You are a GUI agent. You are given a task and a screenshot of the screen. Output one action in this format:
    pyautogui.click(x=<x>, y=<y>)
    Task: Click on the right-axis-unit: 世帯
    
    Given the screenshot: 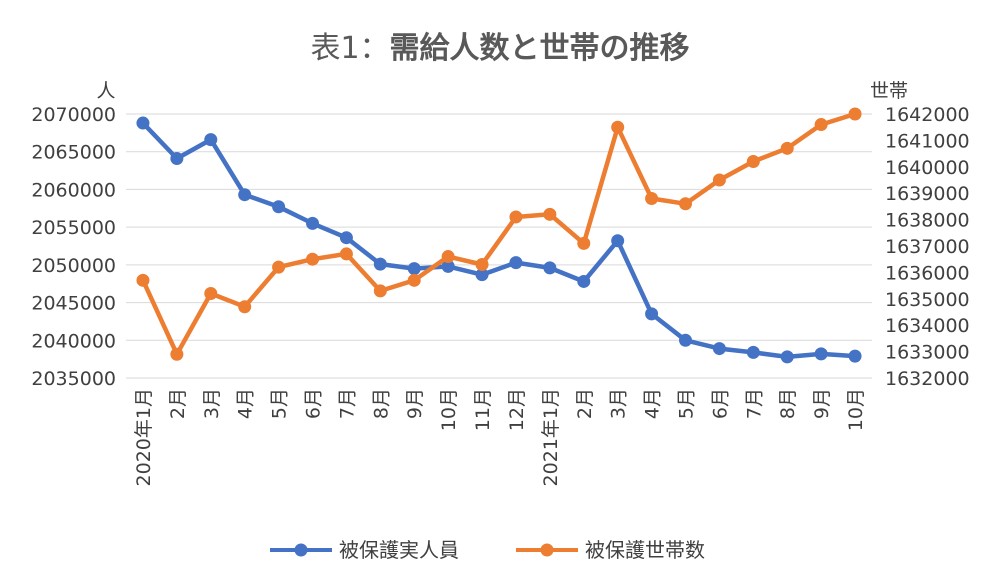 What is the action you would take?
    pyautogui.click(x=889, y=91)
    